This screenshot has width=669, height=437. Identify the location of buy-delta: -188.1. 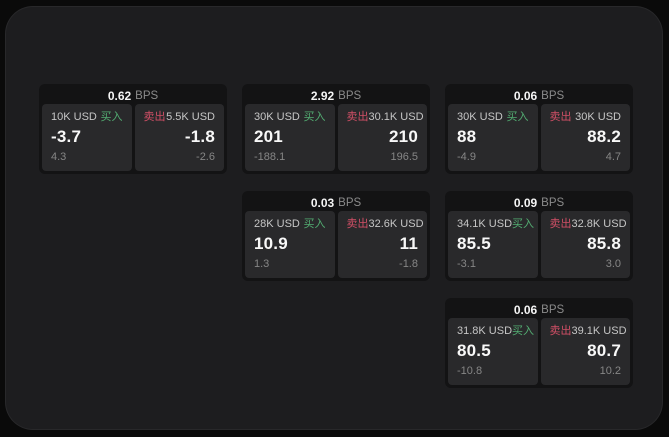
(270, 157).